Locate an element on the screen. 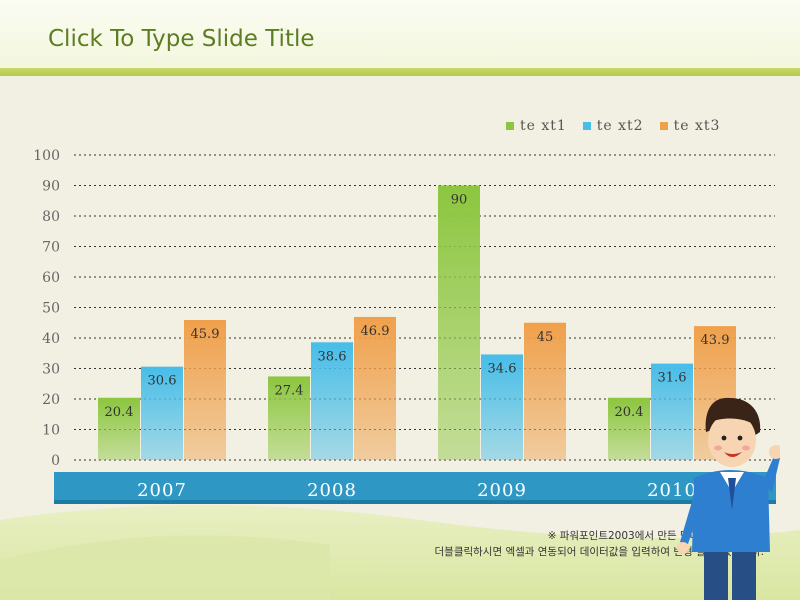 The width and height of the screenshot is (800, 600). data-label-2008-series-2: 38.6 is located at coordinates (332, 356).